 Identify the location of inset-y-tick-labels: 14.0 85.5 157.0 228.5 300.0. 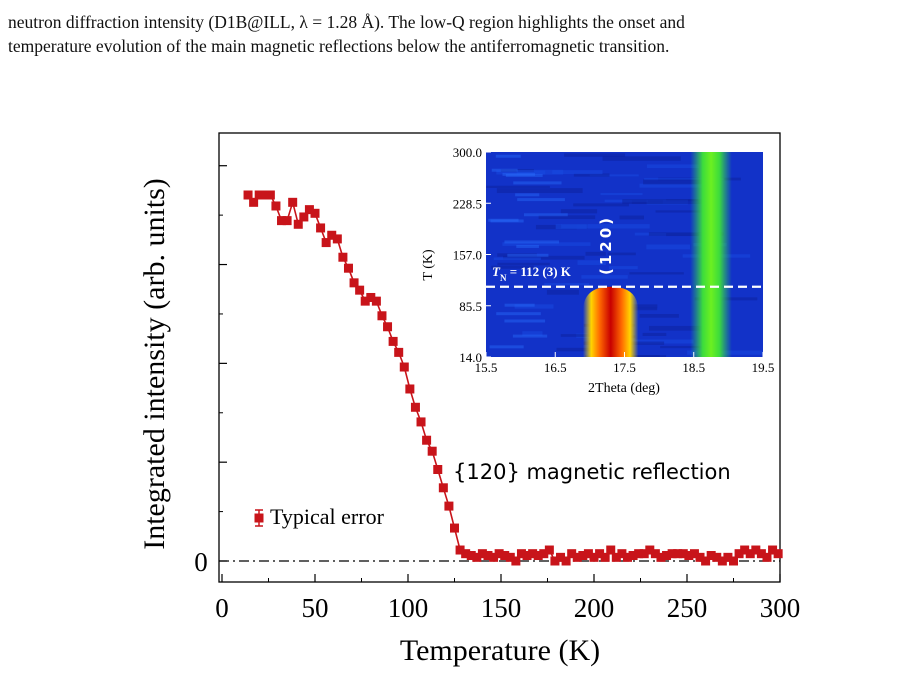
(467, 255).